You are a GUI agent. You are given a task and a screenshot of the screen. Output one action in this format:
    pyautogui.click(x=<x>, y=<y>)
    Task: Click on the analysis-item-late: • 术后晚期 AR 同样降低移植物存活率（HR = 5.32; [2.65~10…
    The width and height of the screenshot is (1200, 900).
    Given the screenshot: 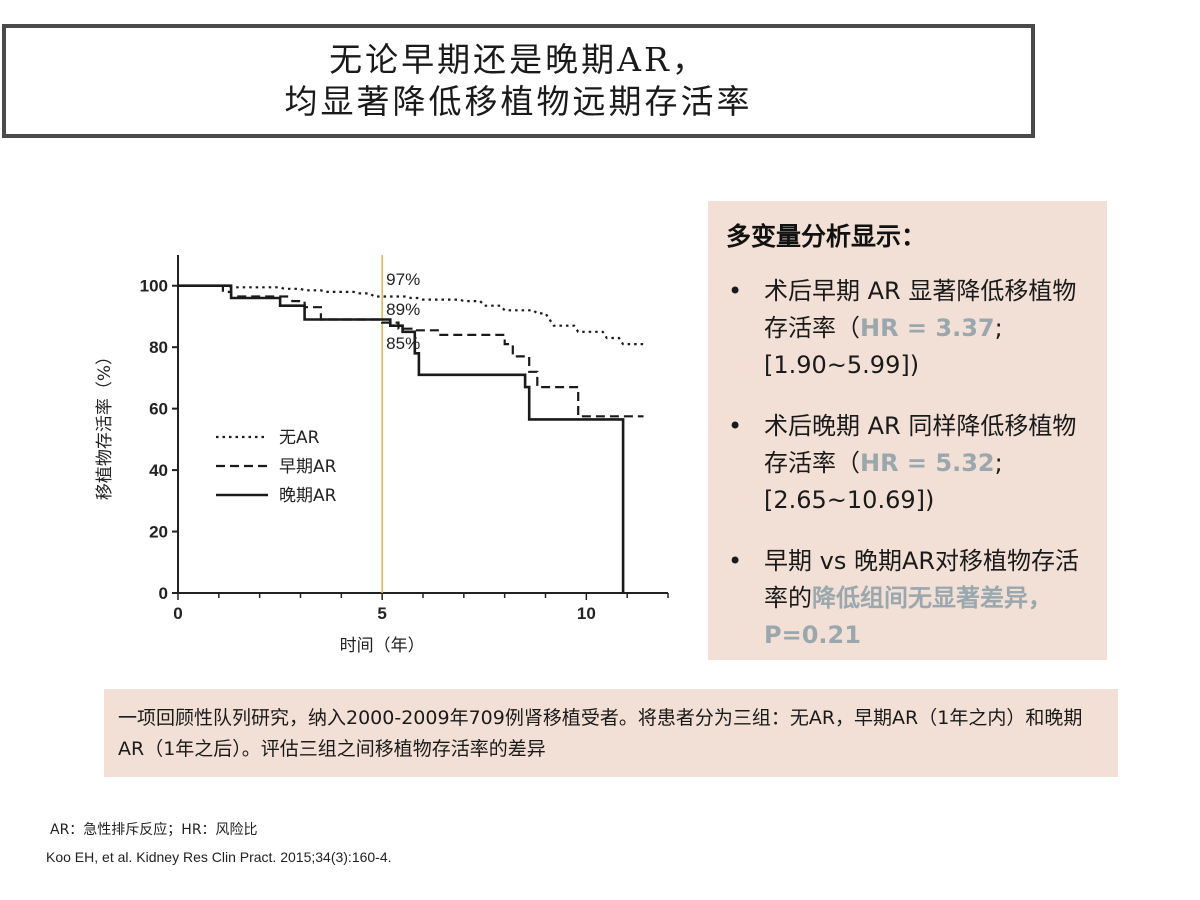 What is the action you would take?
    pyautogui.click(x=907, y=463)
    